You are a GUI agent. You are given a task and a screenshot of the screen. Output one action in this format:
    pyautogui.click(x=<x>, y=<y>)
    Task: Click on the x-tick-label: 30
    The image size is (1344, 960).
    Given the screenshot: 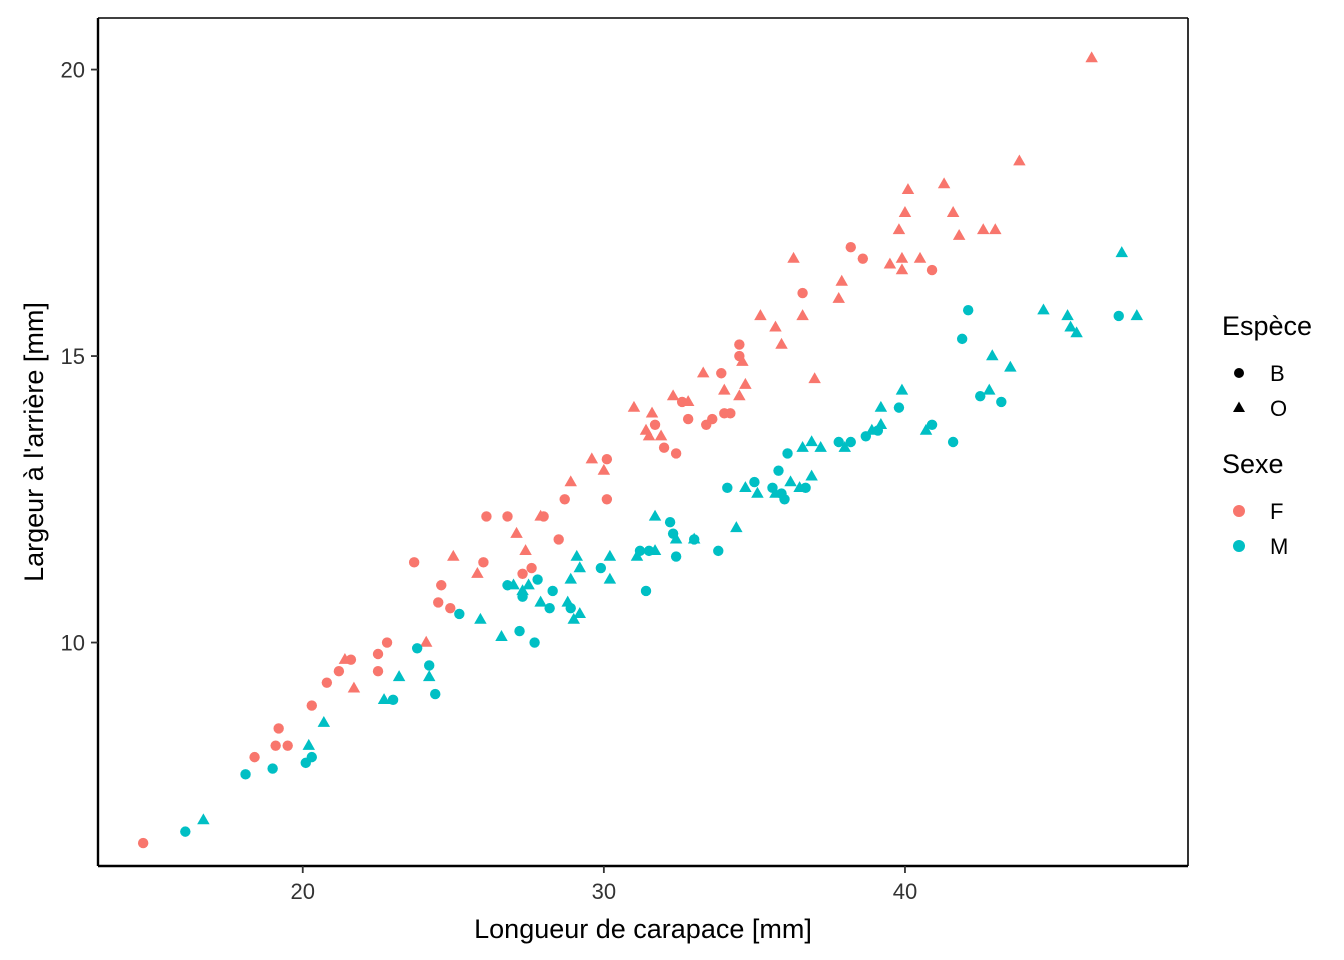 What is the action you would take?
    pyautogui.click(x=604, y=891)
    